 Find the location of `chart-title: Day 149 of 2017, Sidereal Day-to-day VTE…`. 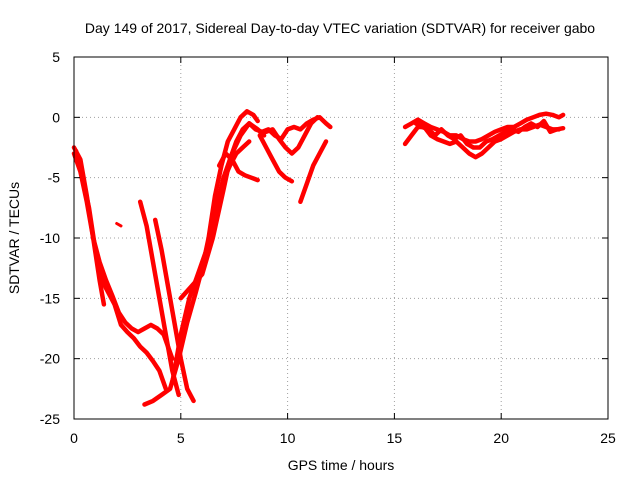

chart-title: Day 149 of 2017, Sidereal Day-to-day VTE… is located at coordinates (340, 28).